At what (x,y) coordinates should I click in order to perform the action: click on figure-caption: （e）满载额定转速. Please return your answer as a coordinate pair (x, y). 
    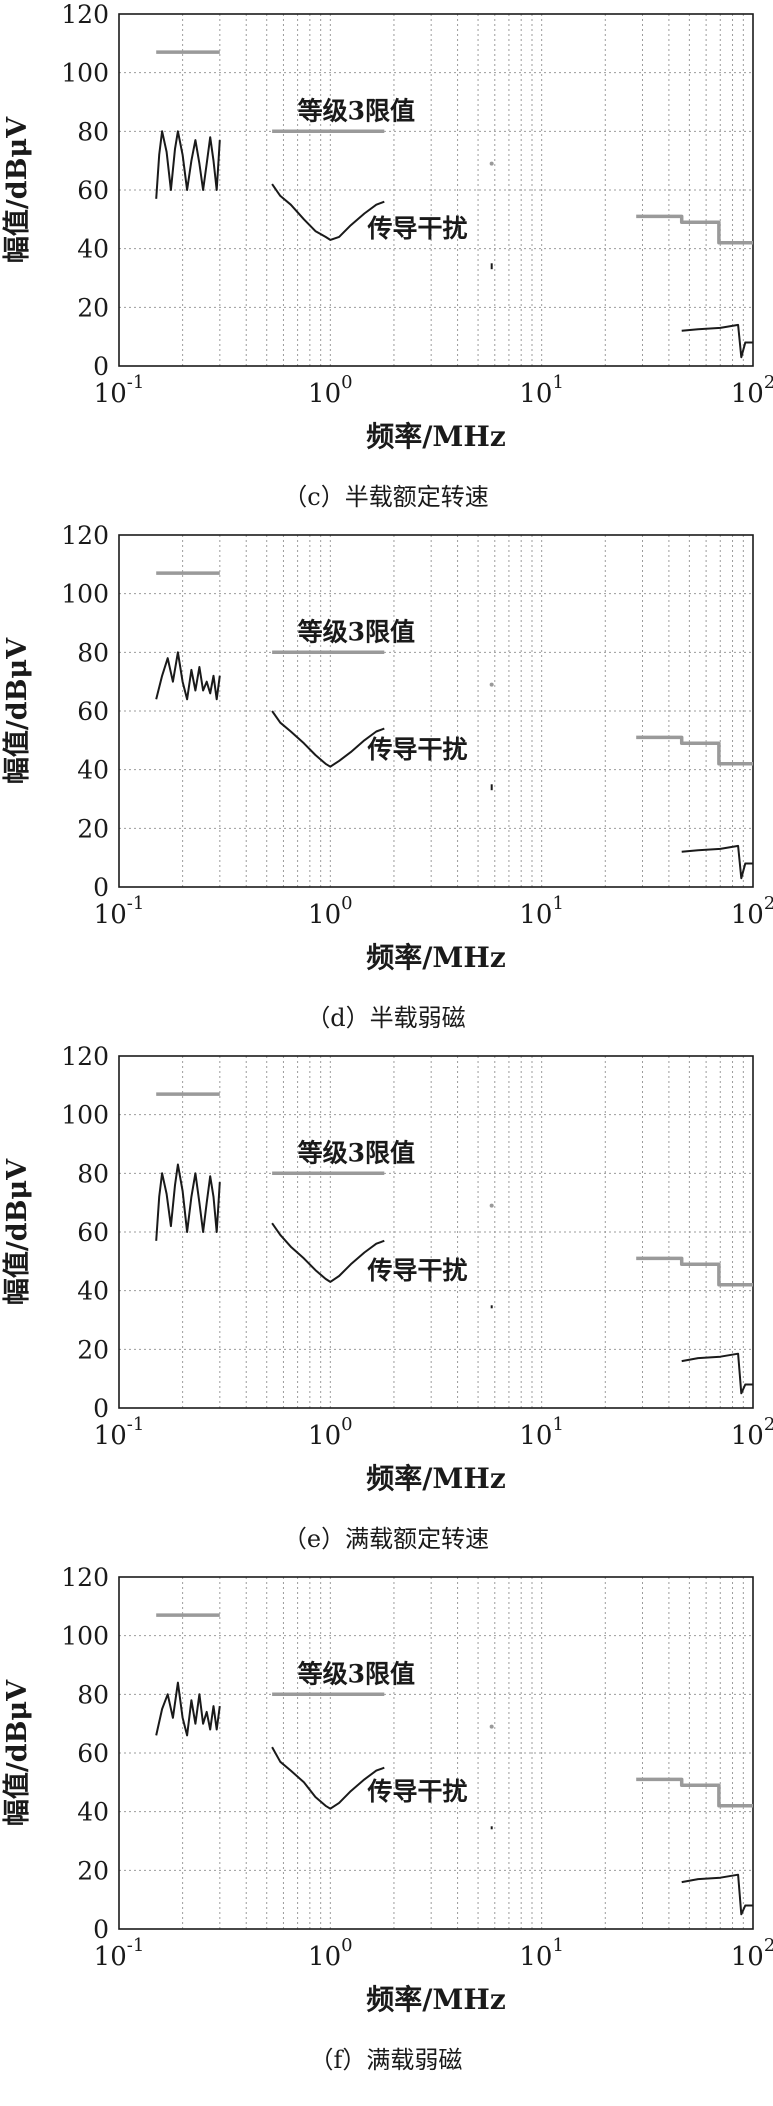
    Looking at the image, I should click on (386, 1539).